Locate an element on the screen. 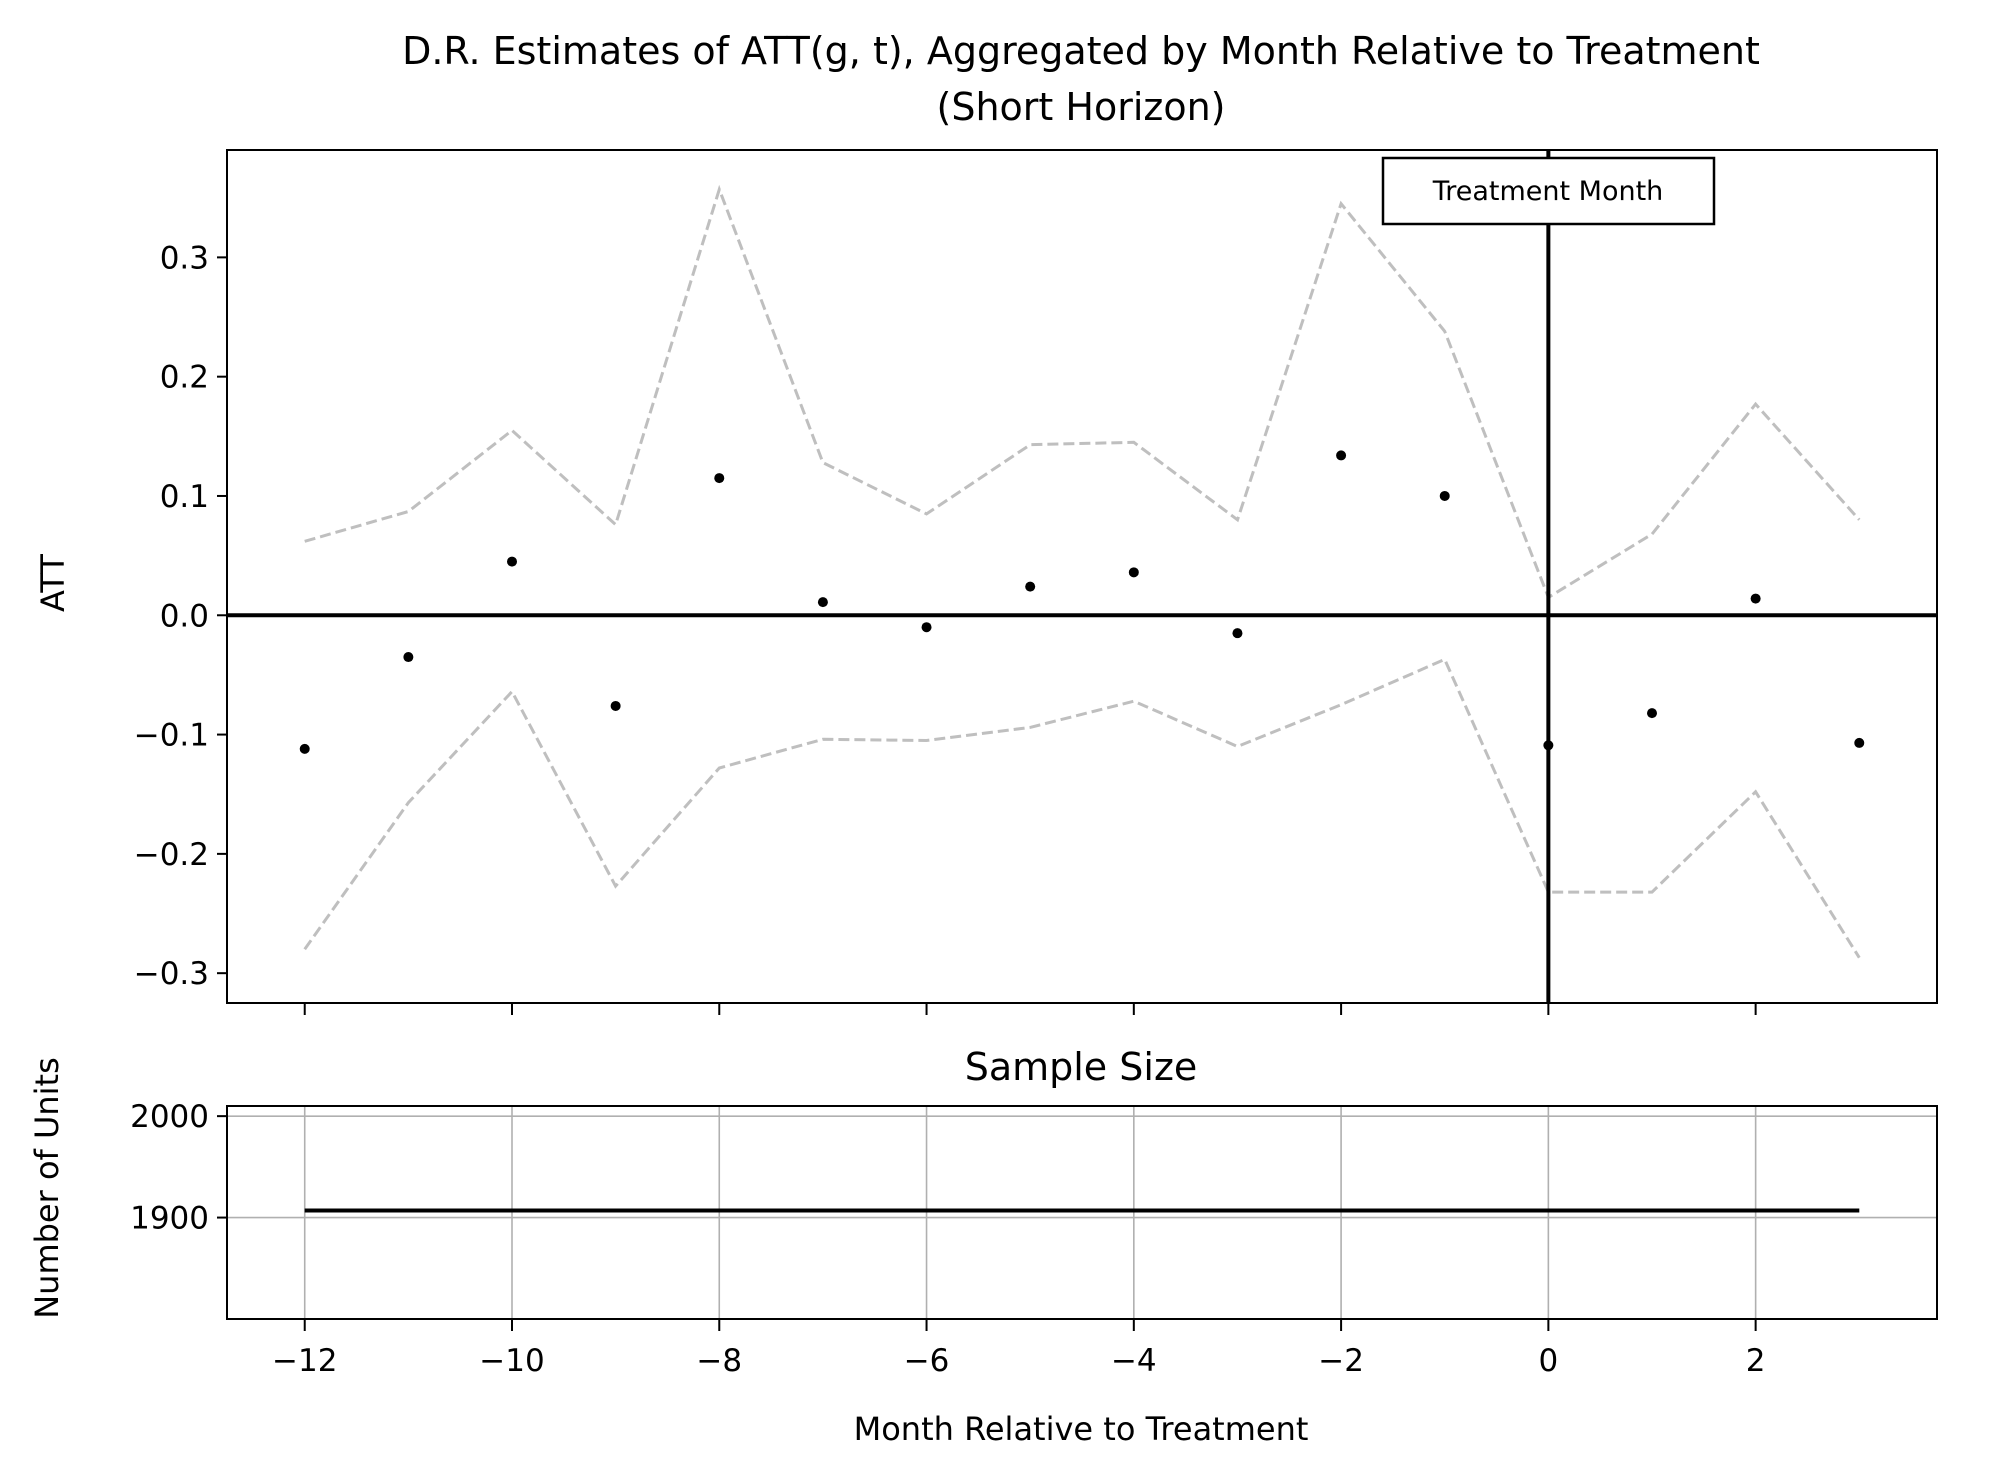  x-tick-label: −8 is located at coordinates (719, 1361).